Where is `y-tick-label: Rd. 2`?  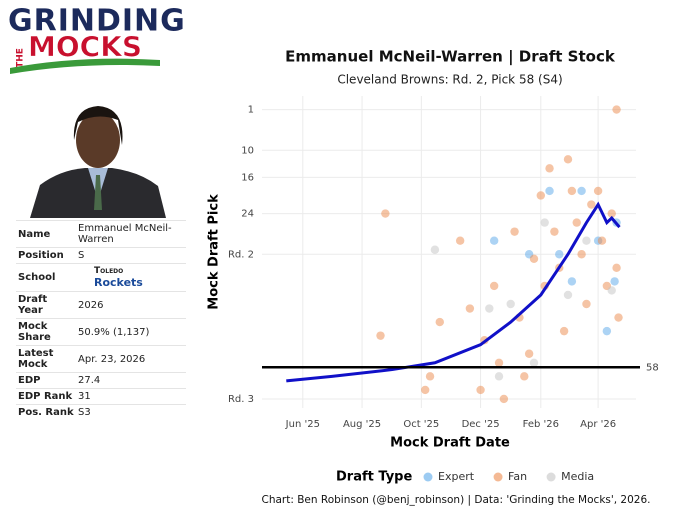
y-tick-label: Rd. 2 is located at coordinates (241, 254).